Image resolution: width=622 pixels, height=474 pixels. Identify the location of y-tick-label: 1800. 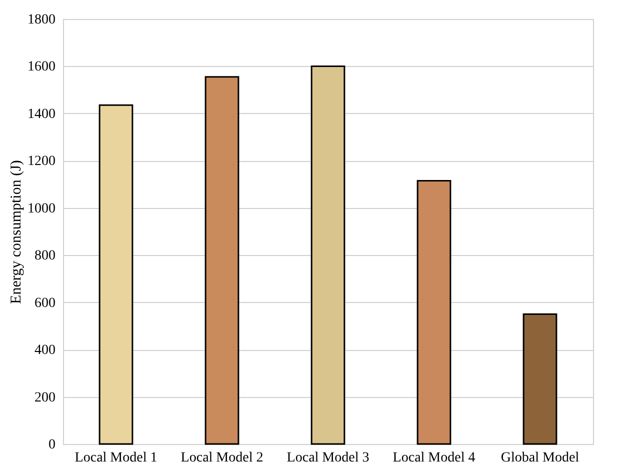
(42, 20).